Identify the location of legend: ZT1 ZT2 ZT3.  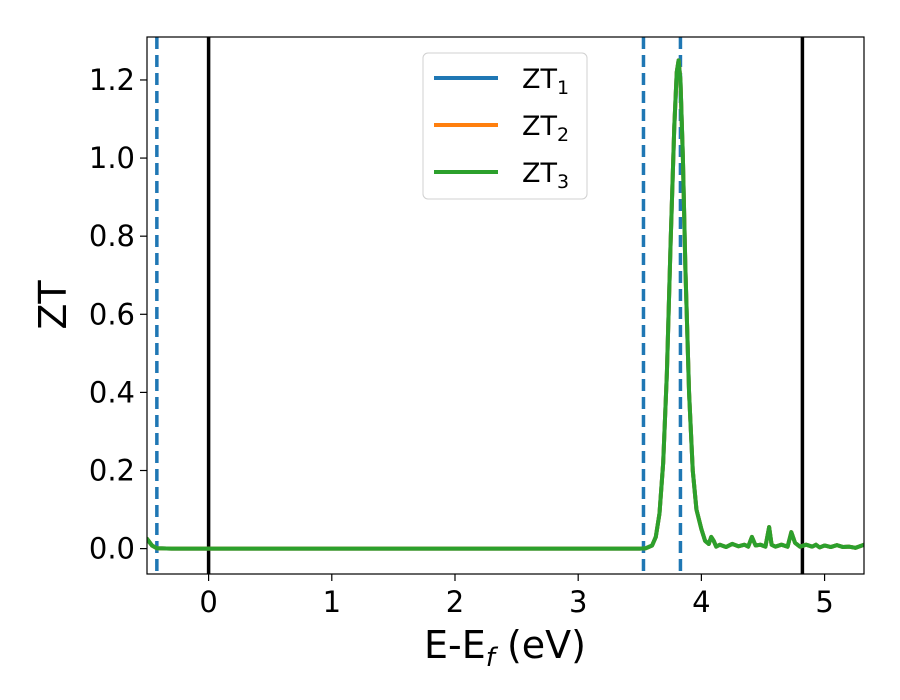
(505, 126).